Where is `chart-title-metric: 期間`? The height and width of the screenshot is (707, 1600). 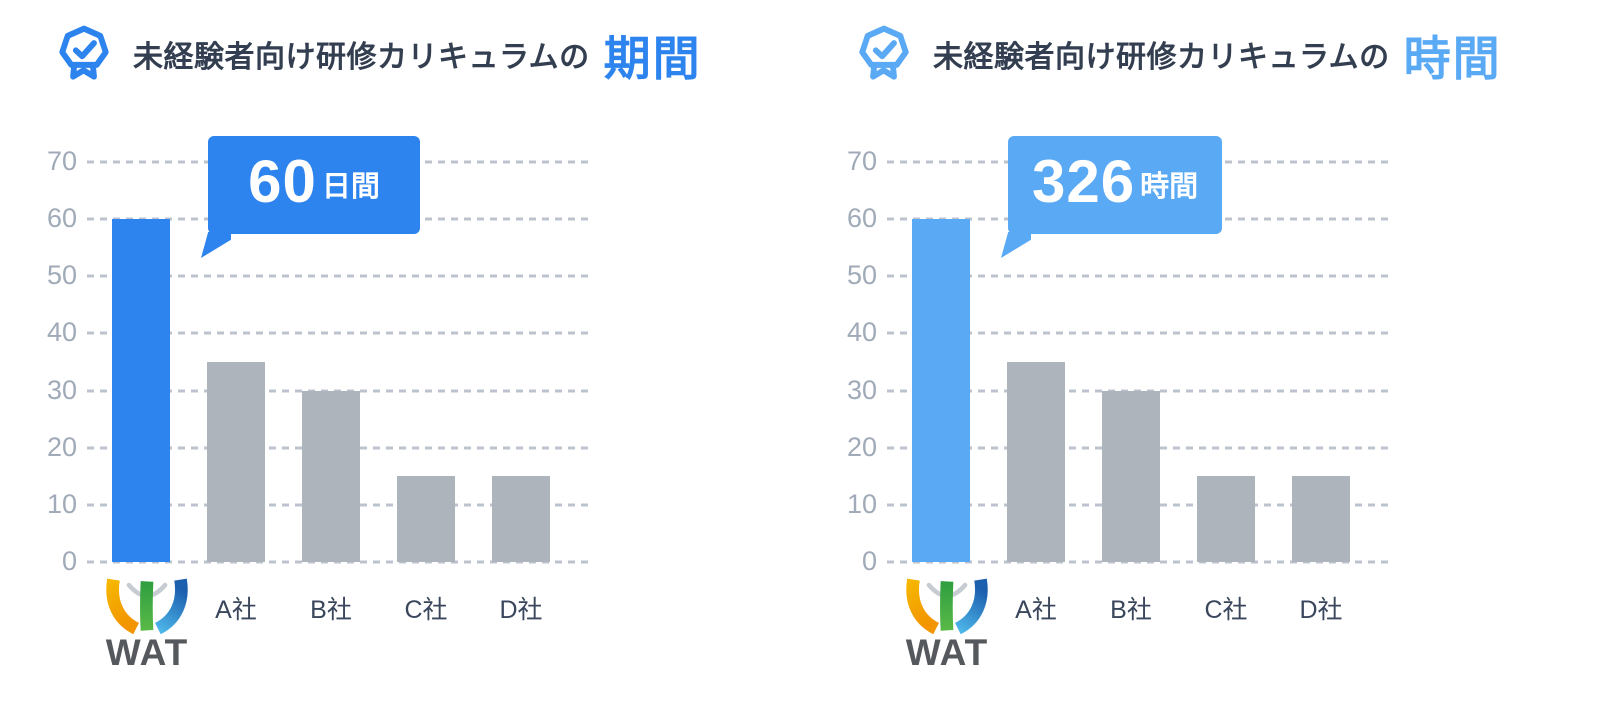
chart-title-metric: 期間 is located at coordinates (652, 58).